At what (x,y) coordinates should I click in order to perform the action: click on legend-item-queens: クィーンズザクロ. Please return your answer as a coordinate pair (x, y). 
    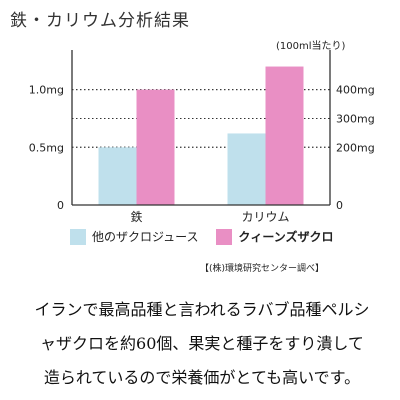
    Looking at the image, I should click on (275, 236).